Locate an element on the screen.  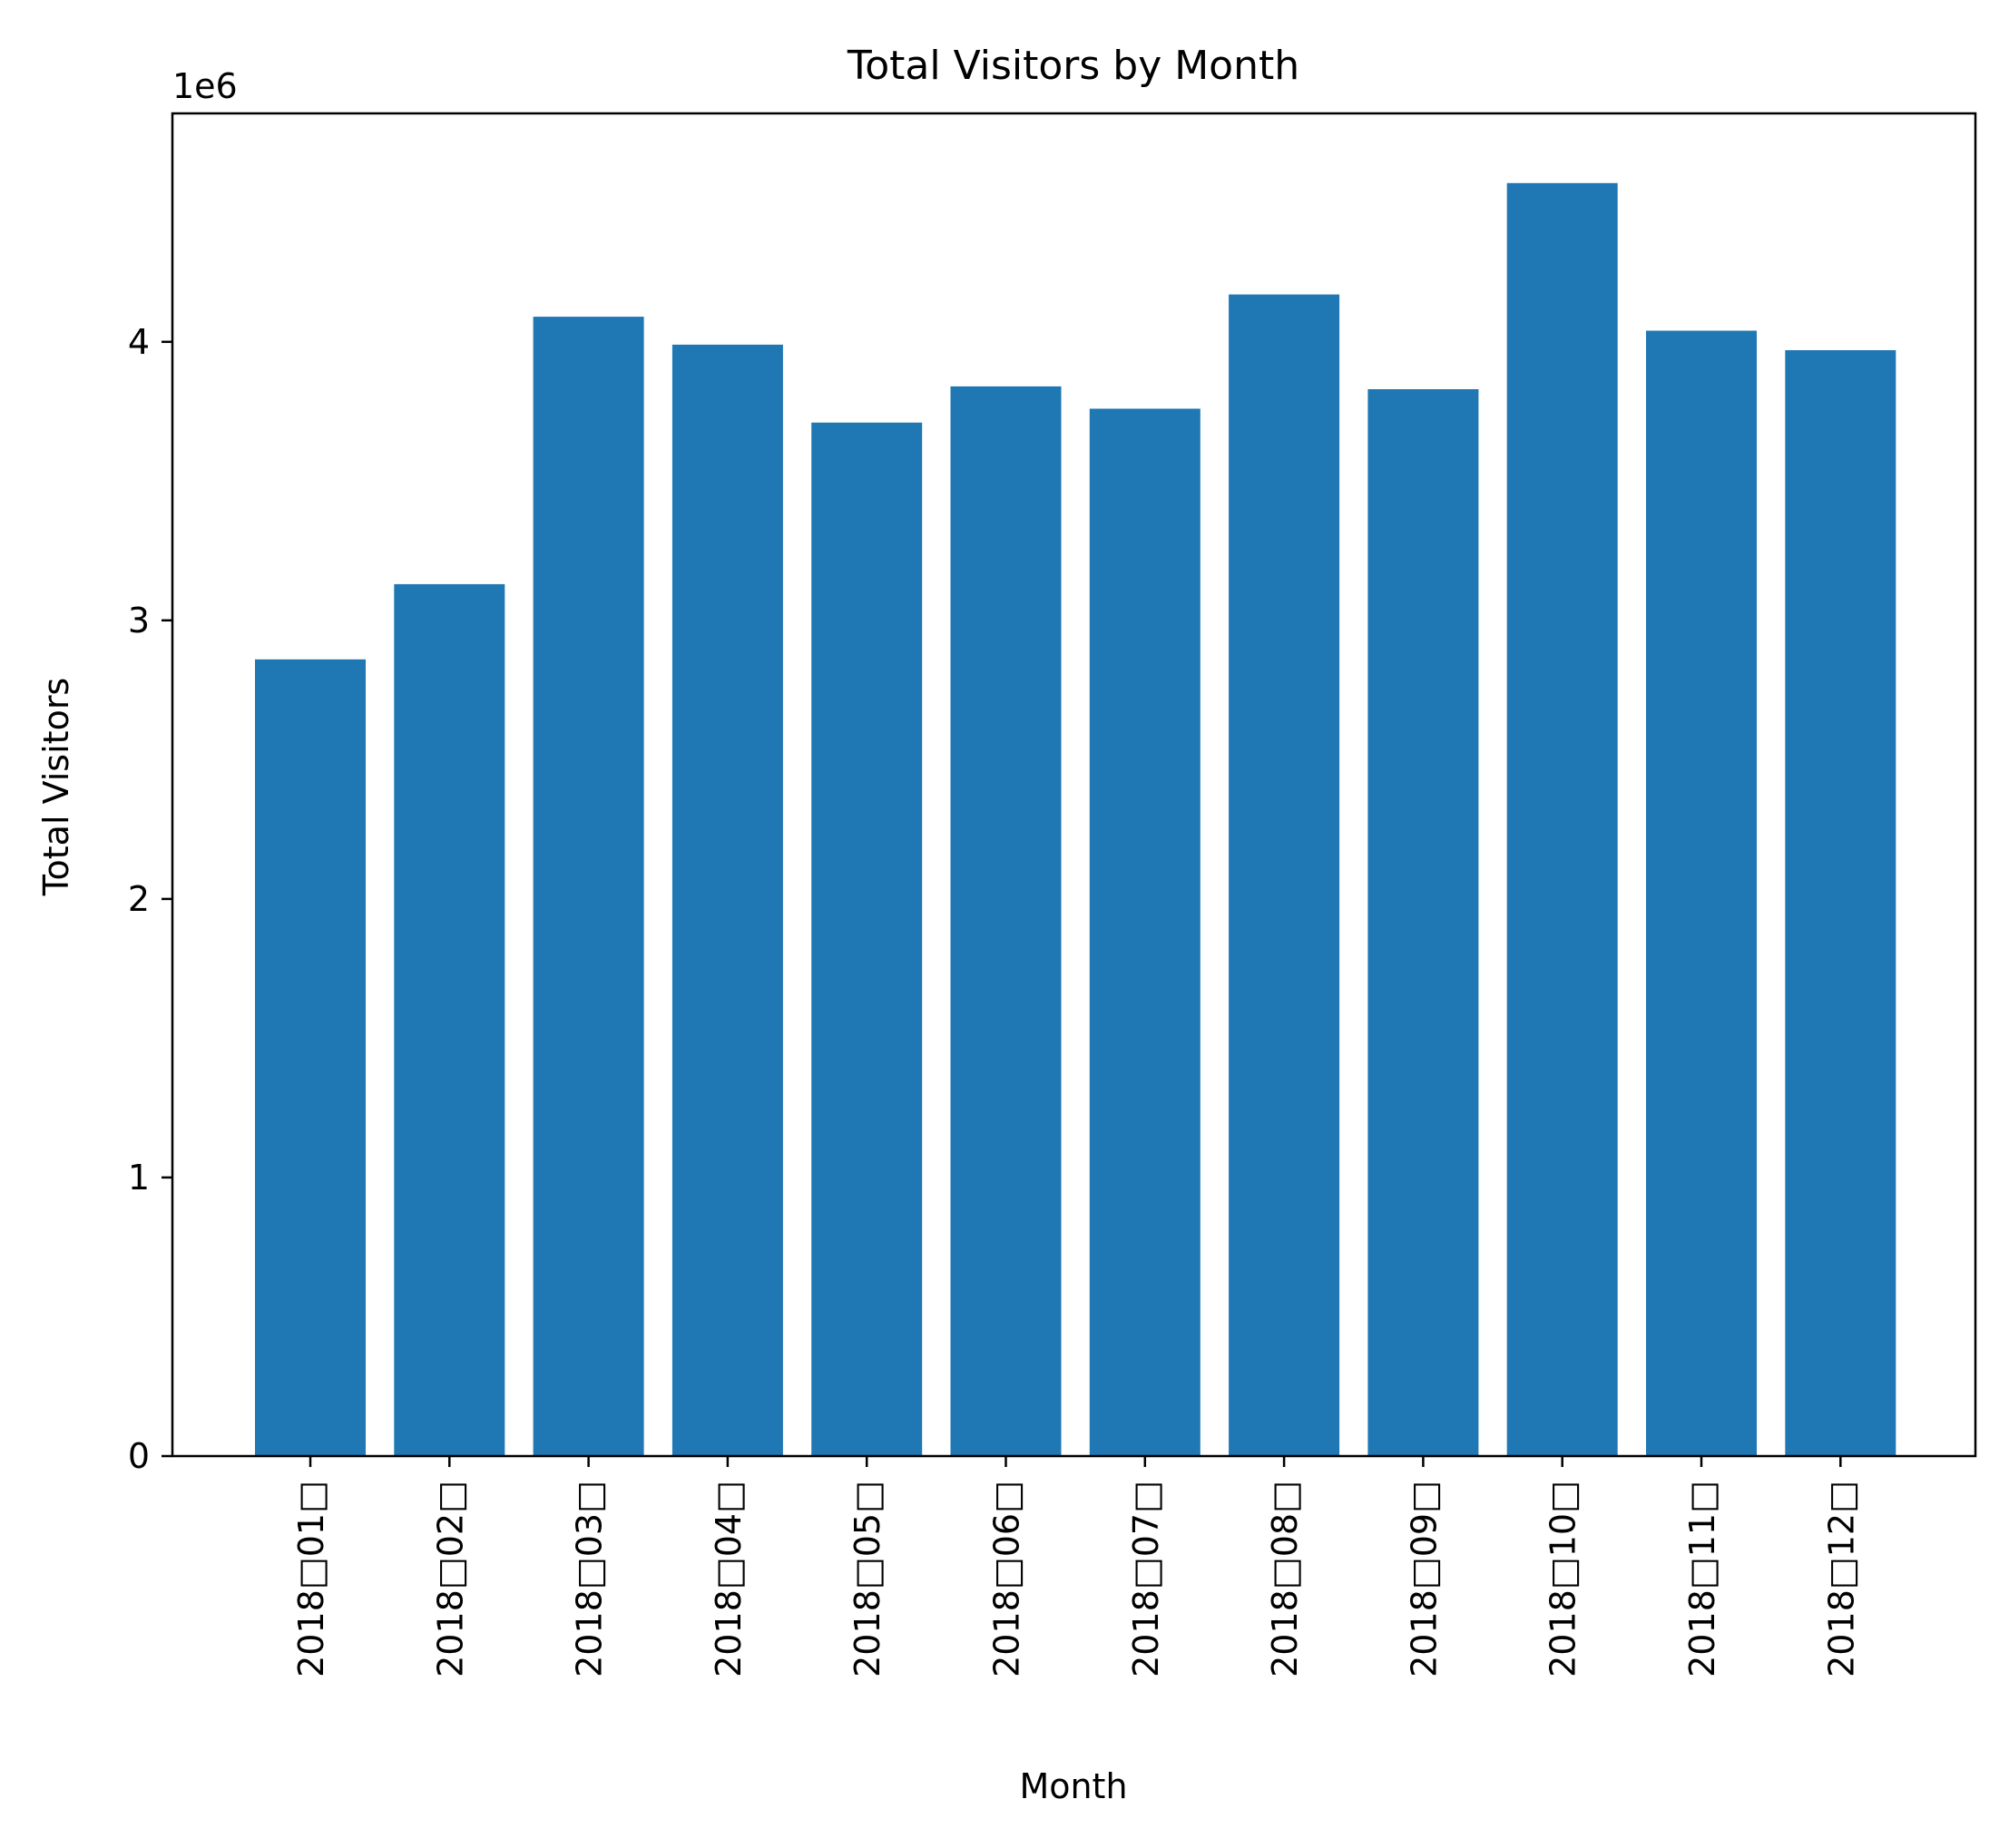
y-tick-label-3: 3 is located at coordinates (139, 620).